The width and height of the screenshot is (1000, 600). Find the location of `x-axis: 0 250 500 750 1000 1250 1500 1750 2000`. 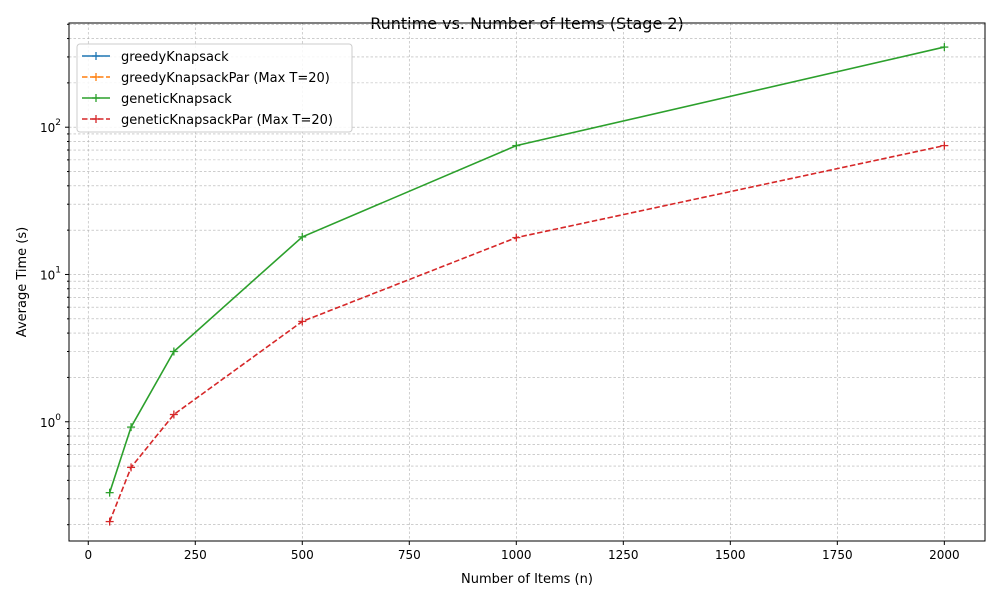

x-axis: 0 250 500 750 1000 1250 1500 1750 2000 is located at coordinates (522, 551).